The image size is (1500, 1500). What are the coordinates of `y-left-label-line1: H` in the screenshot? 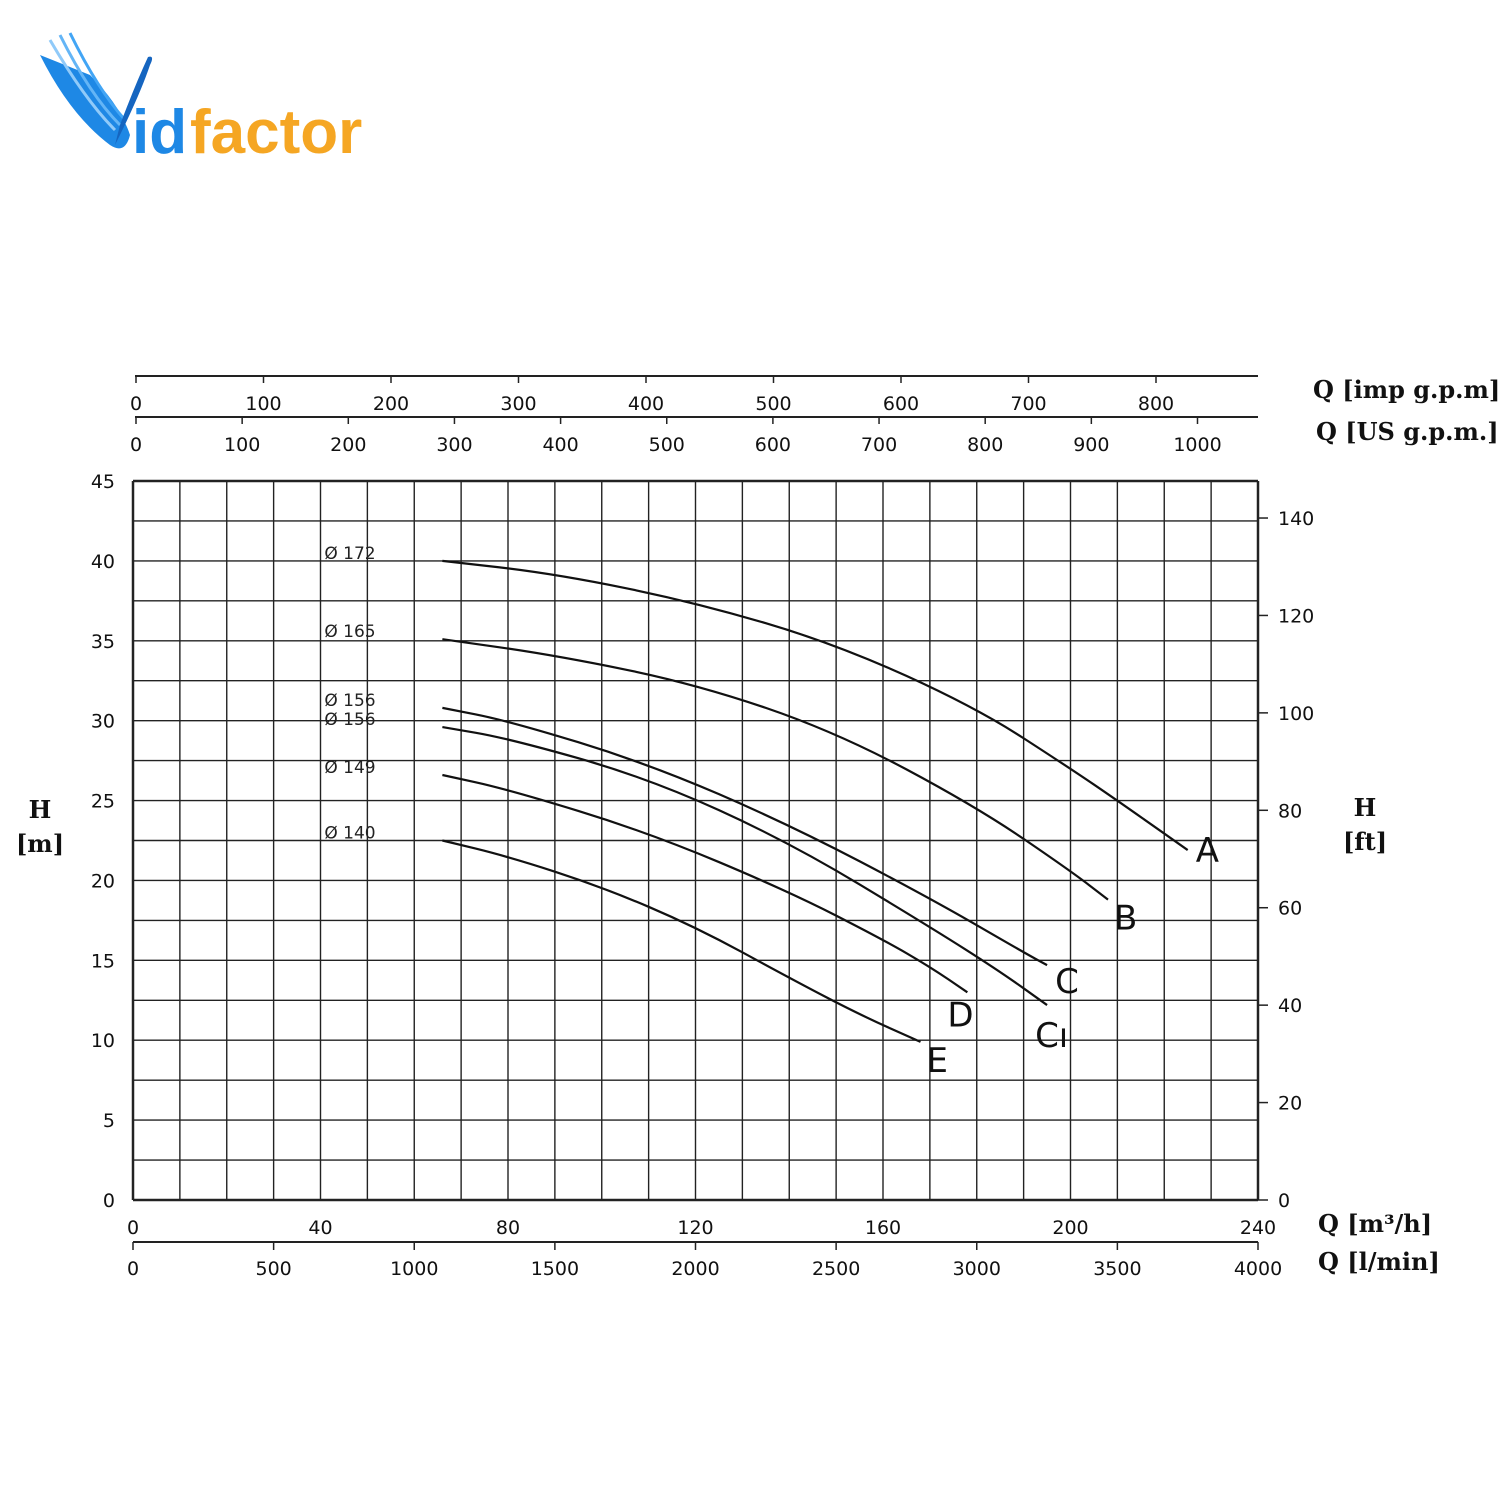 It's located at (40, 809).